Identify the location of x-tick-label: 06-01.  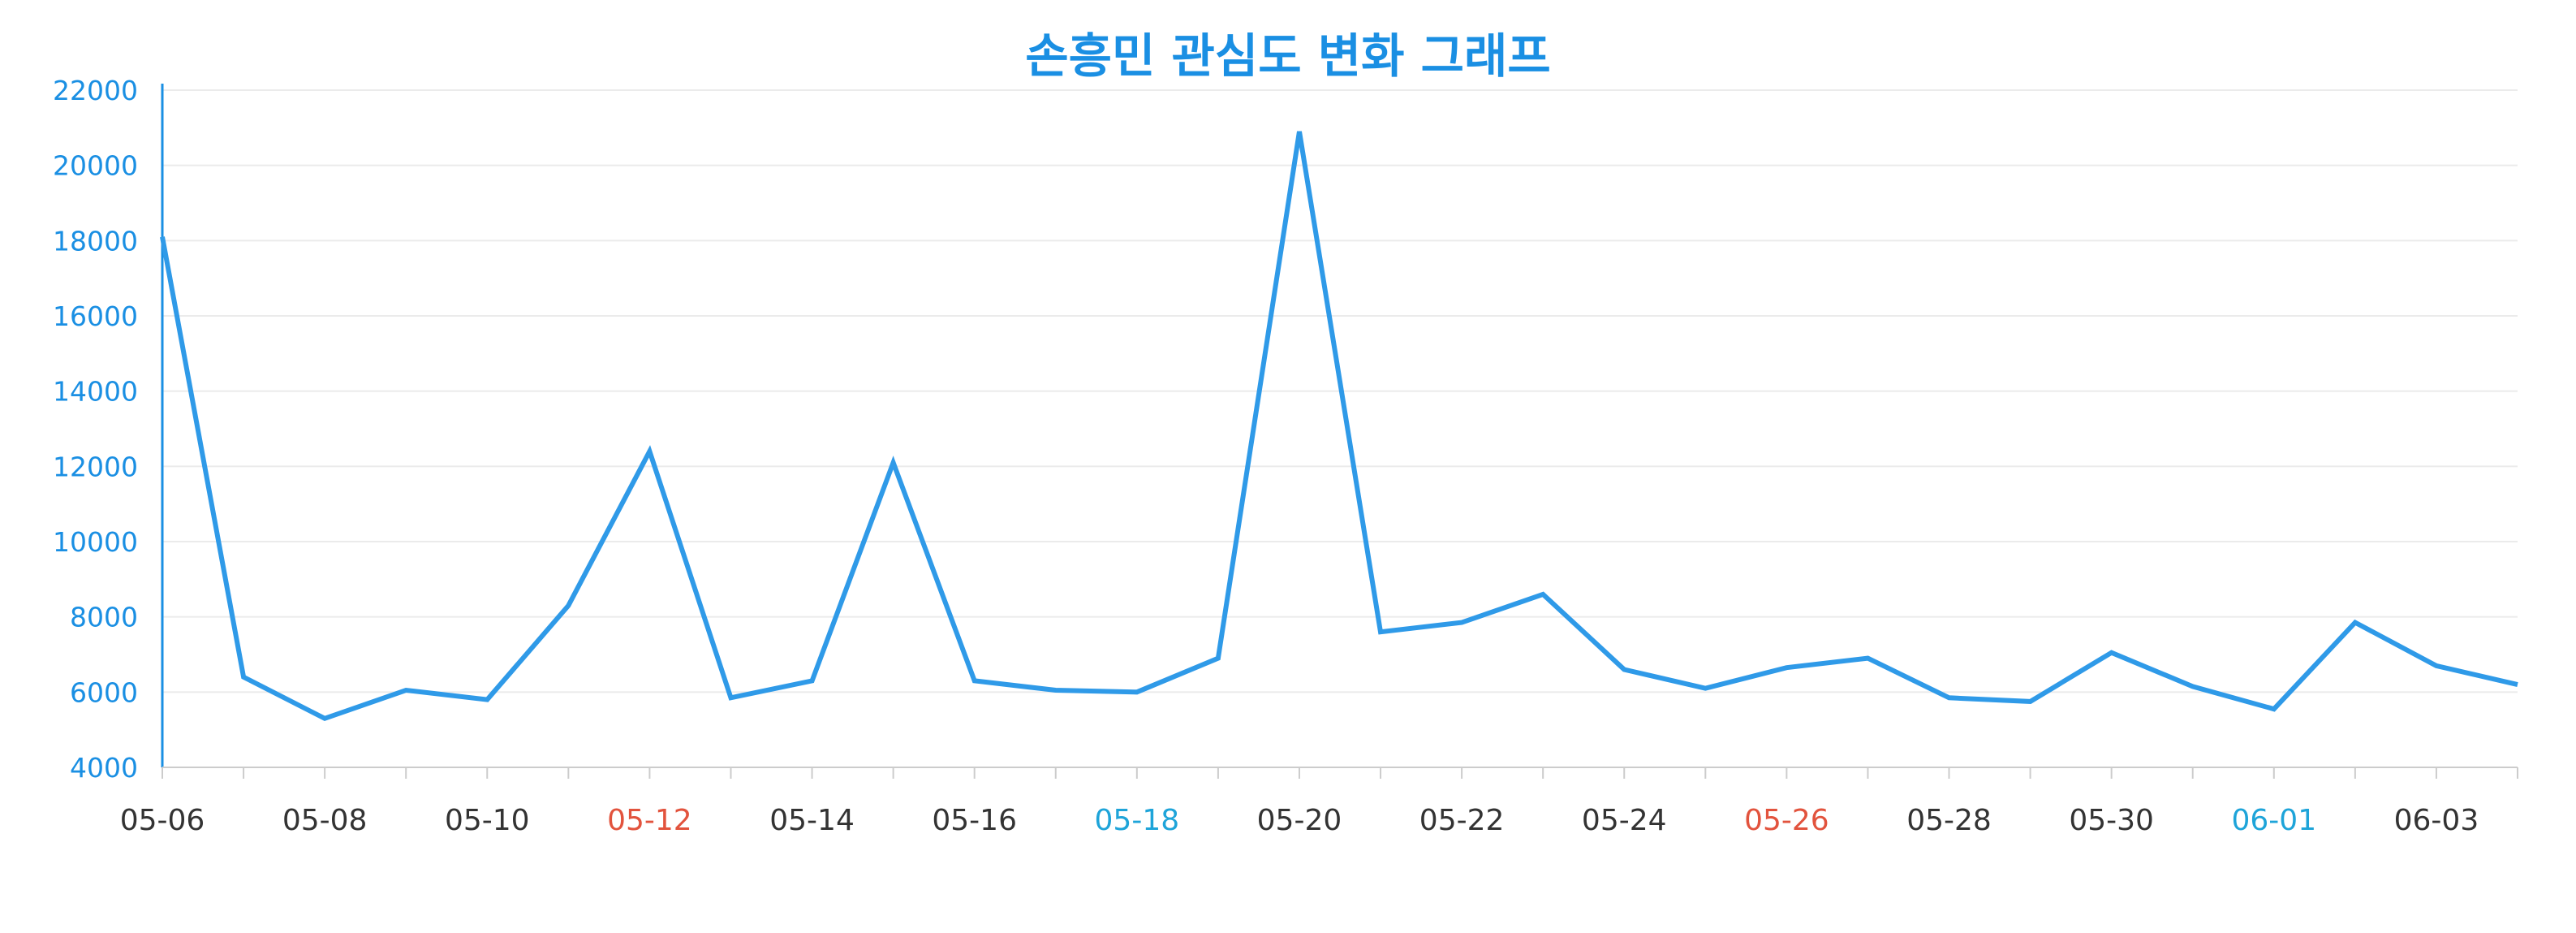
(2273, 820).